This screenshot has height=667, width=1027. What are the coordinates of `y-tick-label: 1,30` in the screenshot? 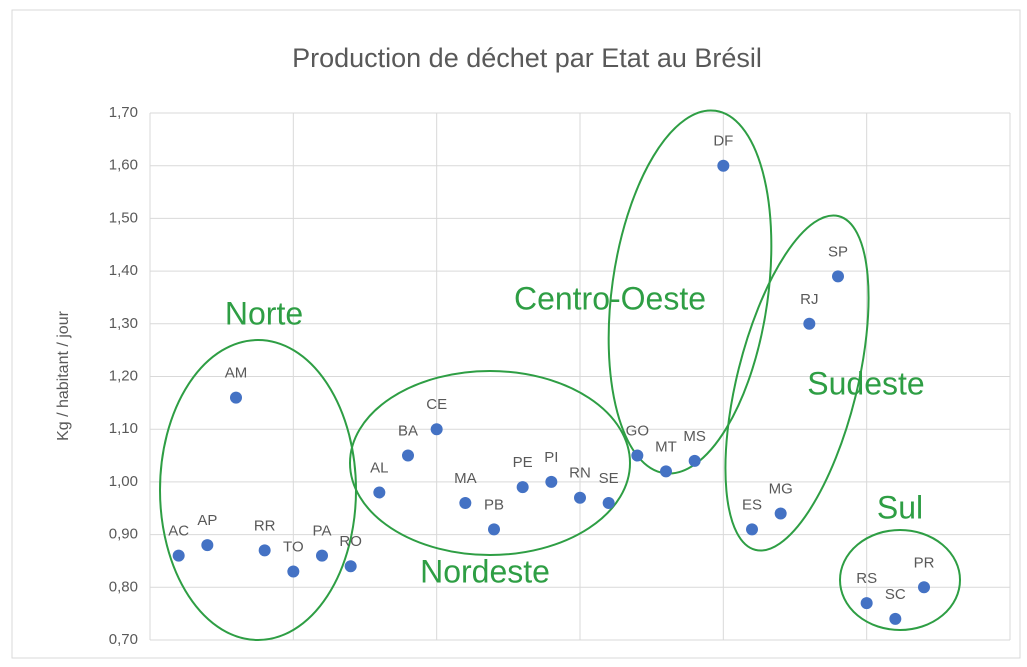 It's located at (123, 323).